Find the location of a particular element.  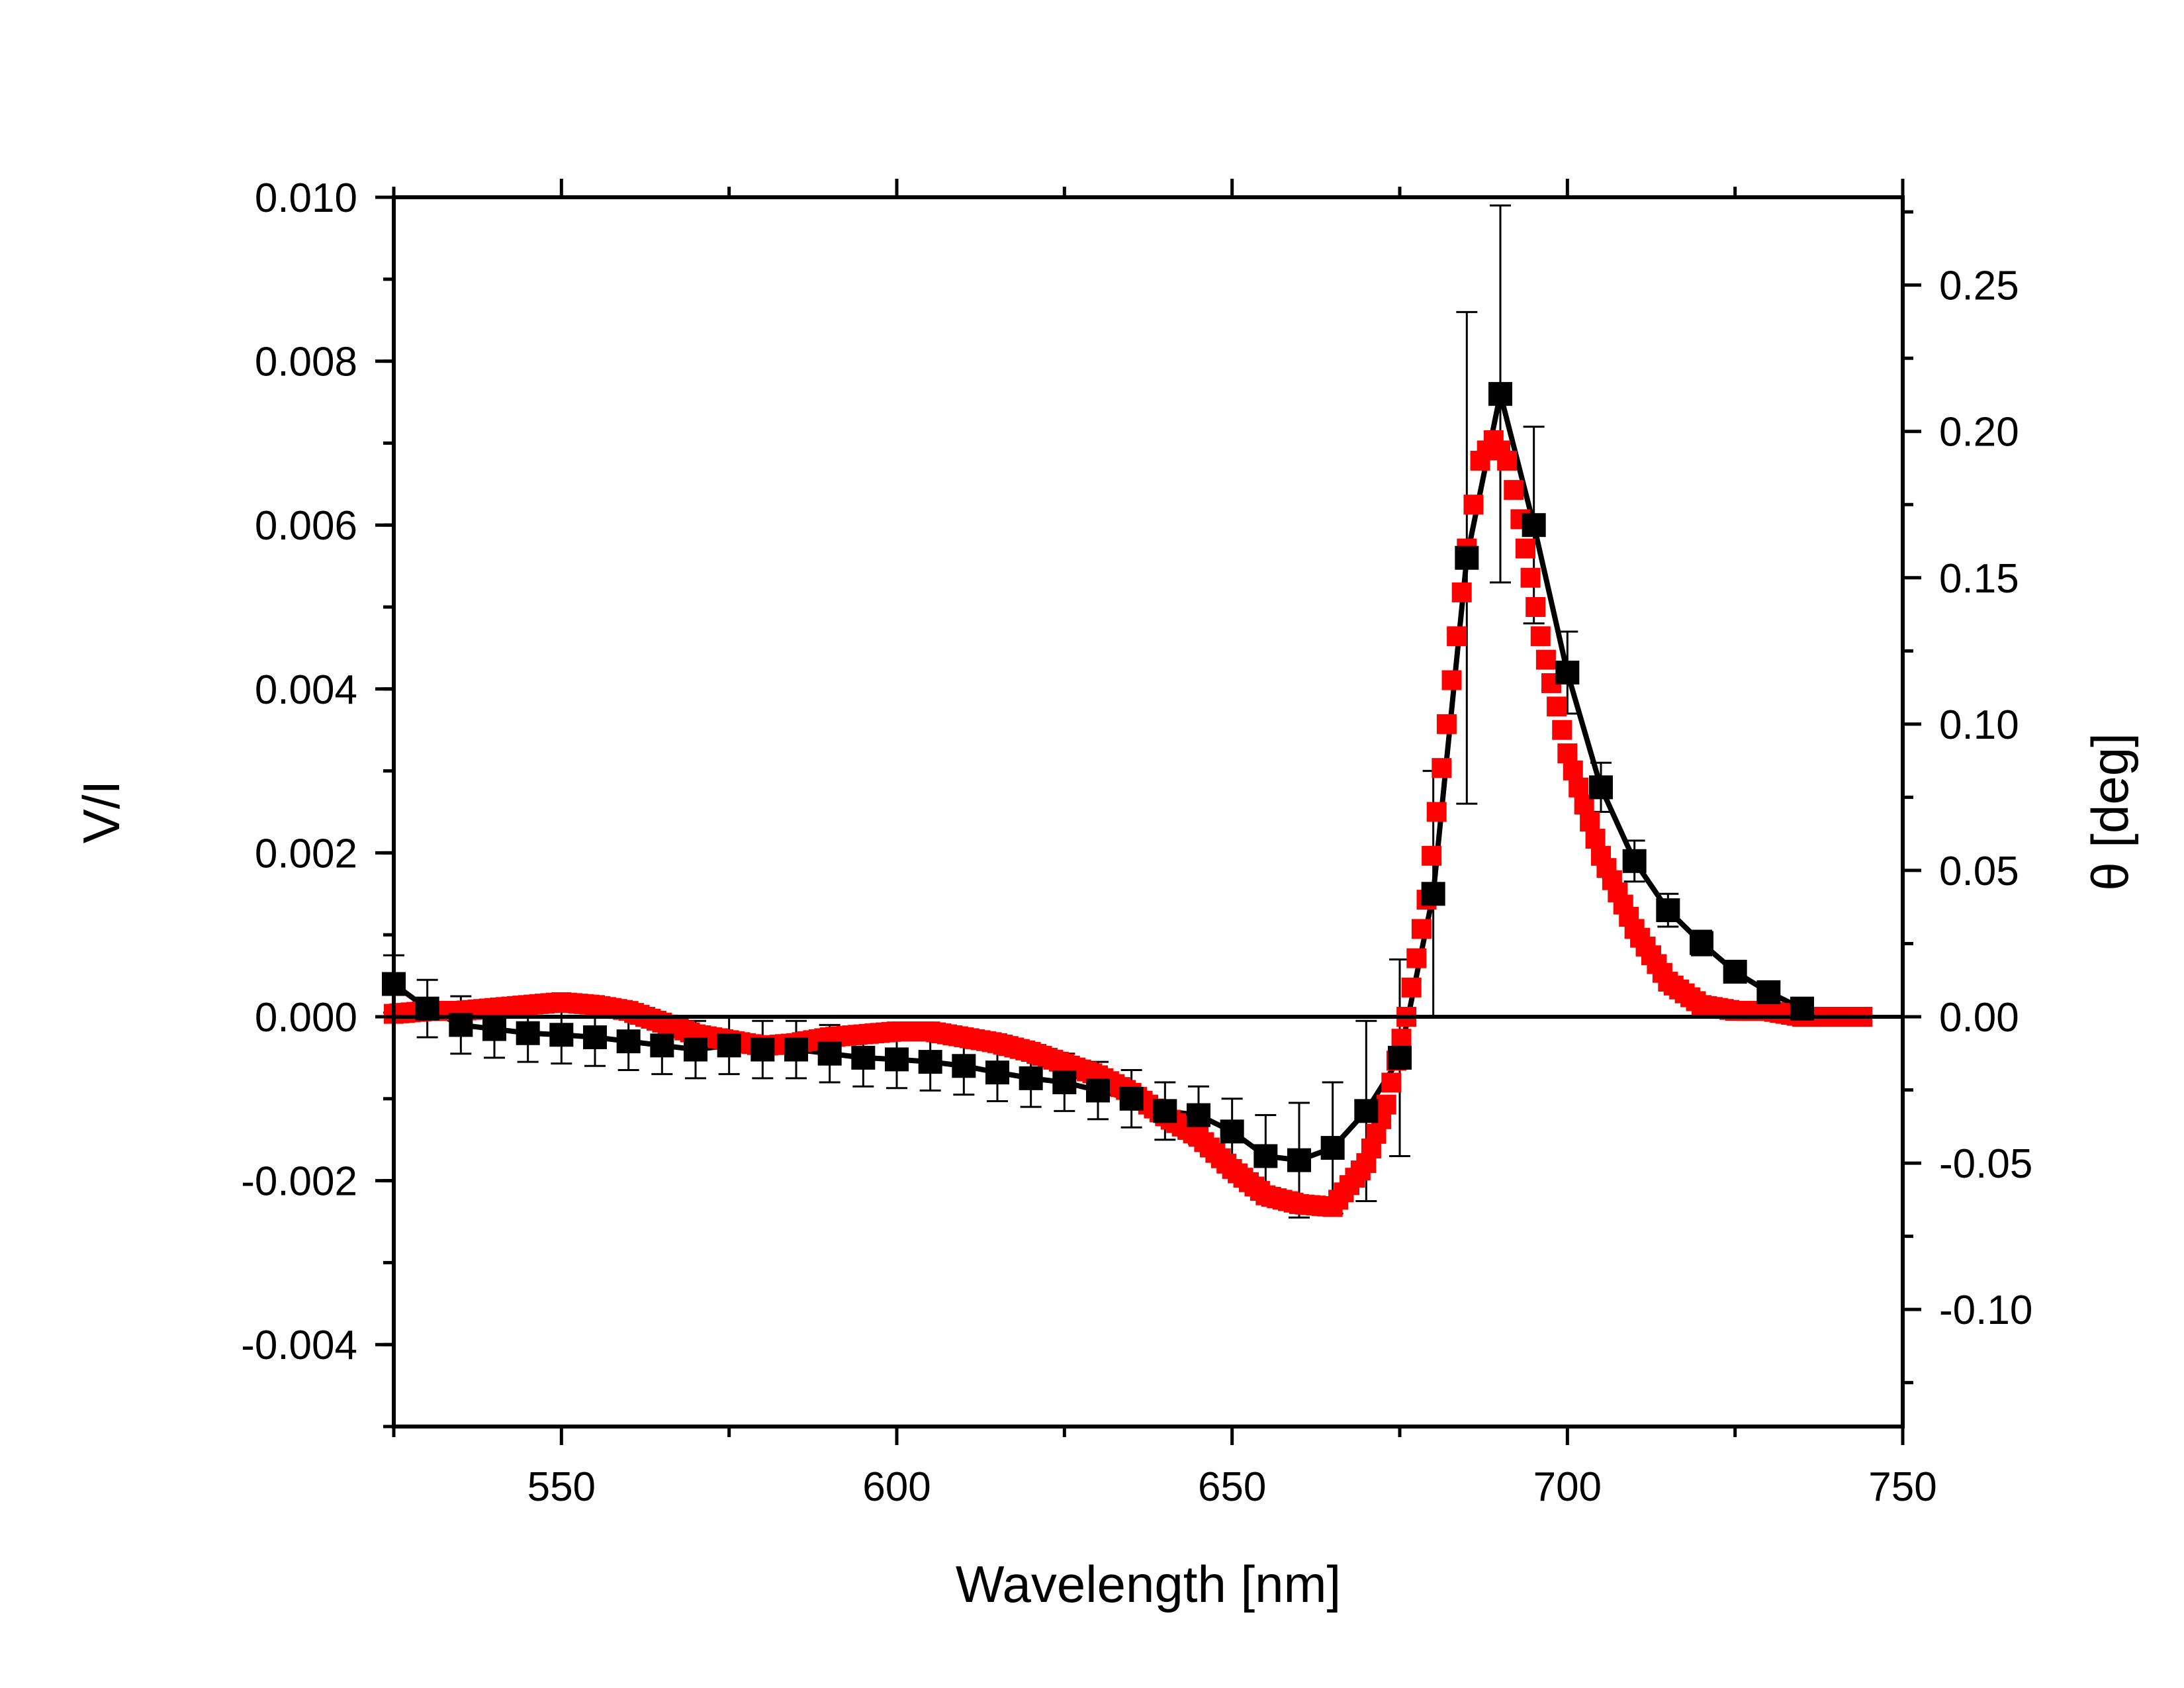

y-tick-label: 0.010 is located at coordinates (306, 198).